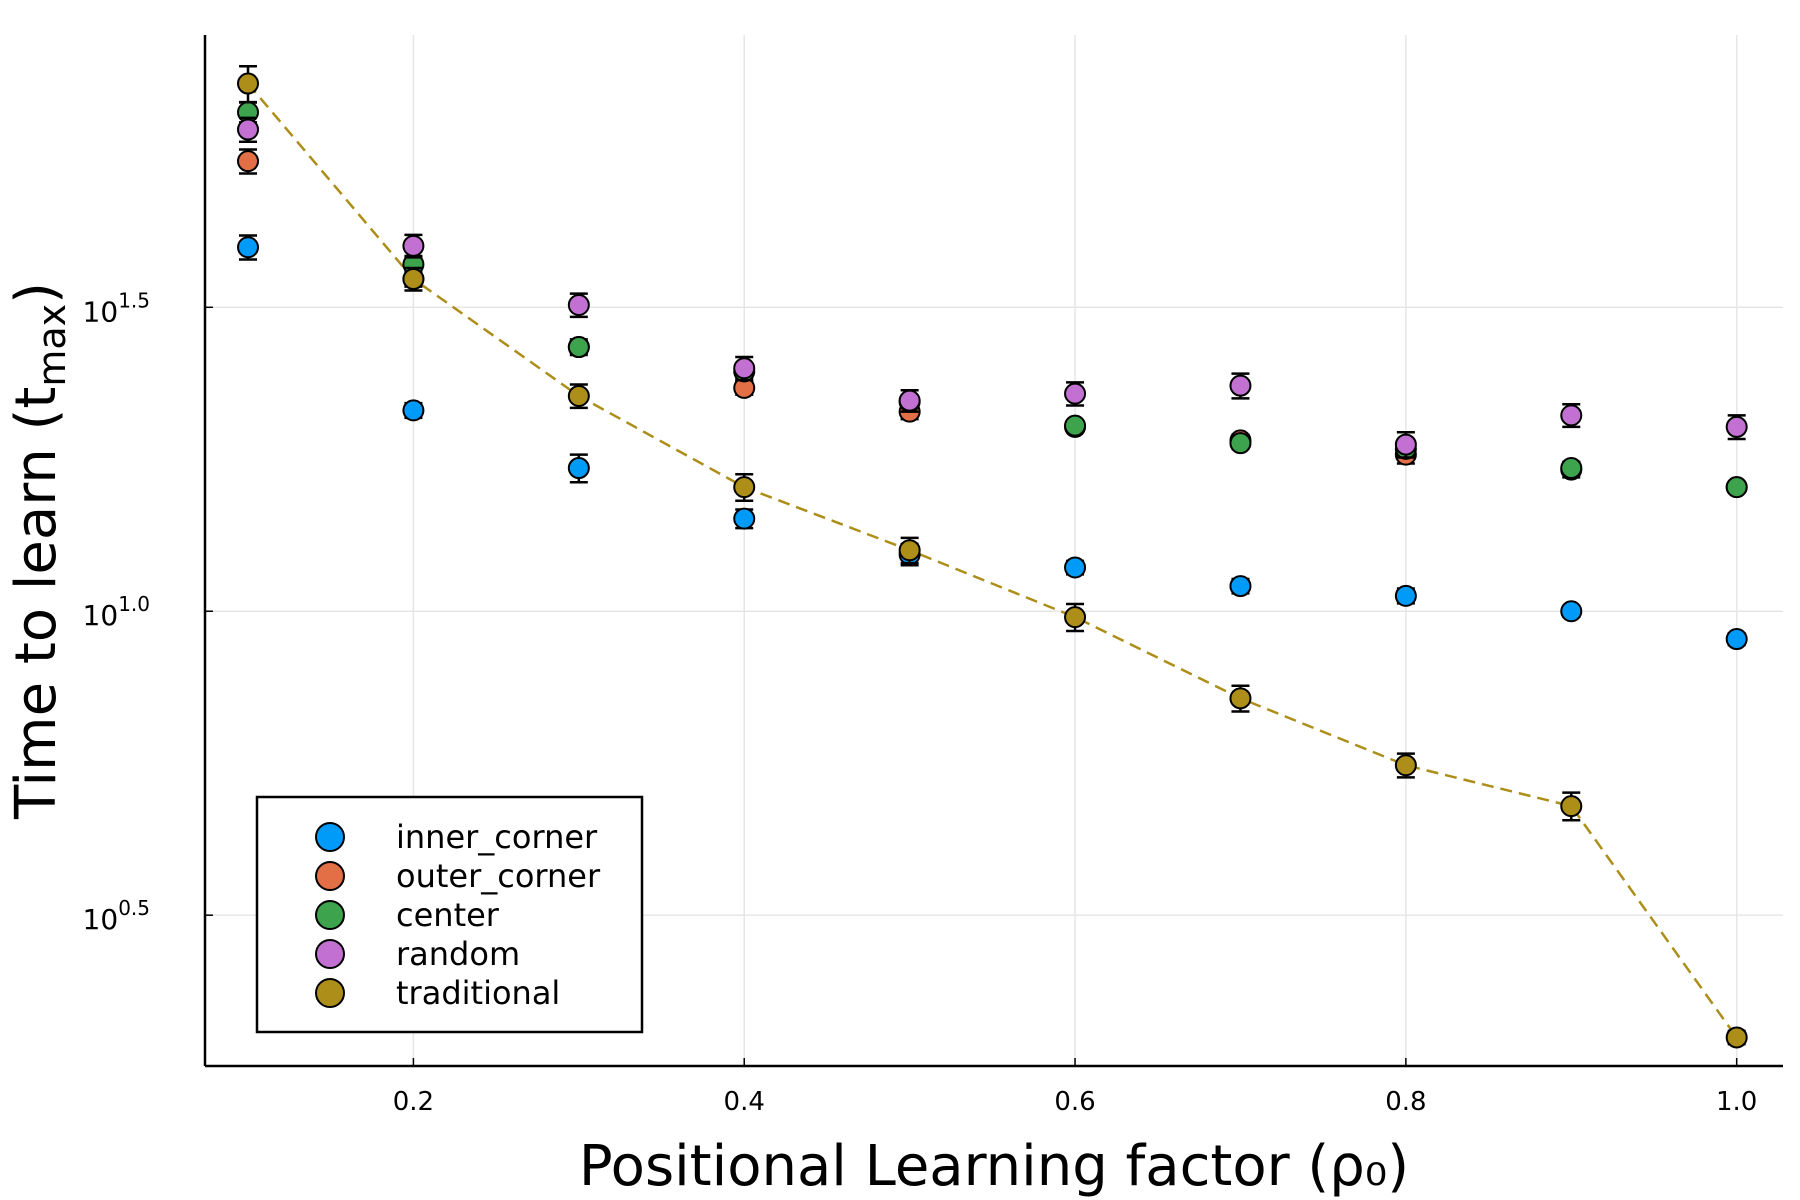 The width and height of the screenshot is (1800, 1200). I want to click on y-tick-exponent: 1.5, so click(134, 300).